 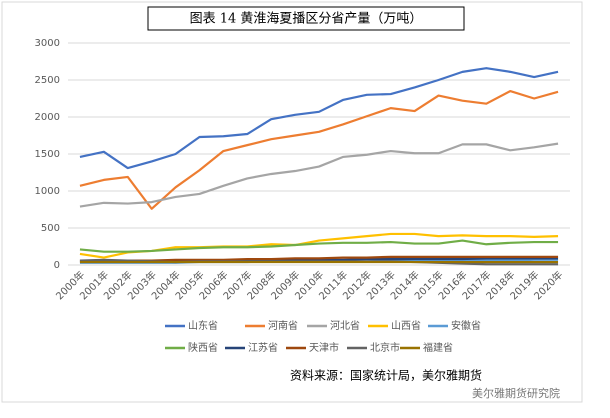 What do you see at coordinates (47, 117) in the screenshot?
I see `y-tick-label: 2000` at bounding box center [47, 117].